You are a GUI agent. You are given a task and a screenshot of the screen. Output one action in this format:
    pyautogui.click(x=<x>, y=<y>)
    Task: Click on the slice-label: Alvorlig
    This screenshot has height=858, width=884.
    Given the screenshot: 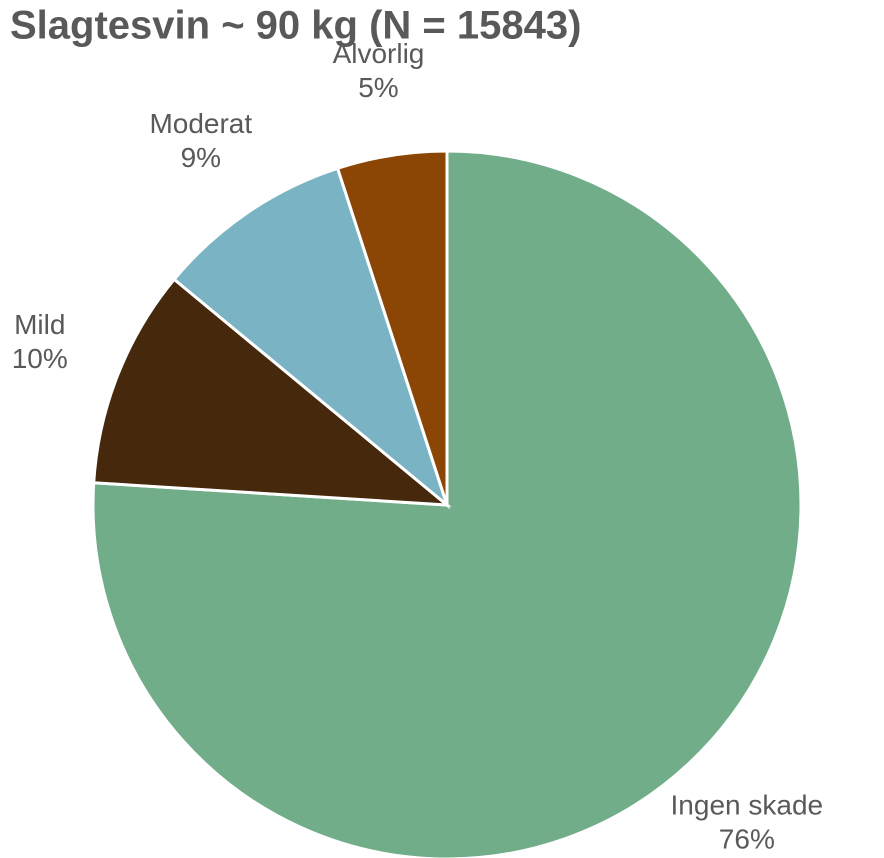 What is the action you would take?
    pyautogui.click(x=379, y=53)
    